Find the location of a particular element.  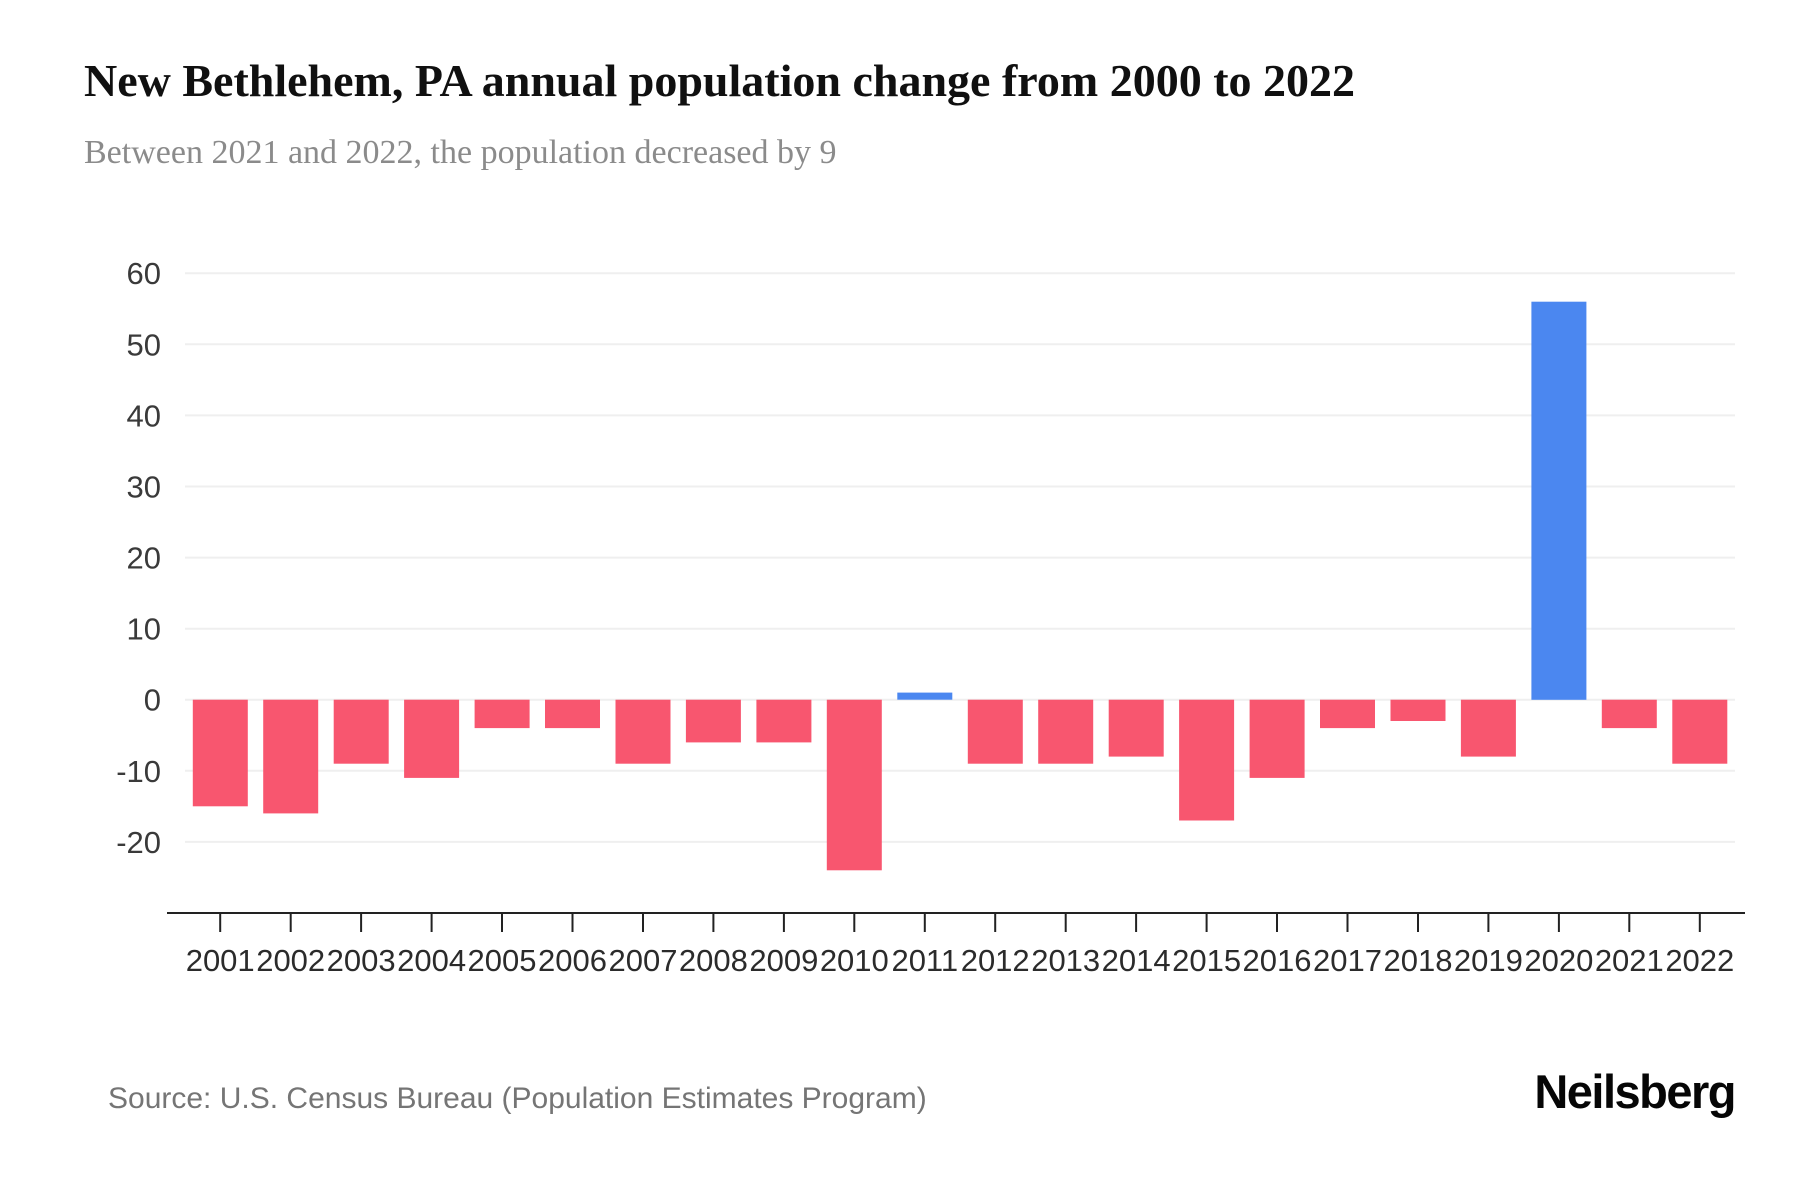

bar-2008 is located at coordinates (713, 721).